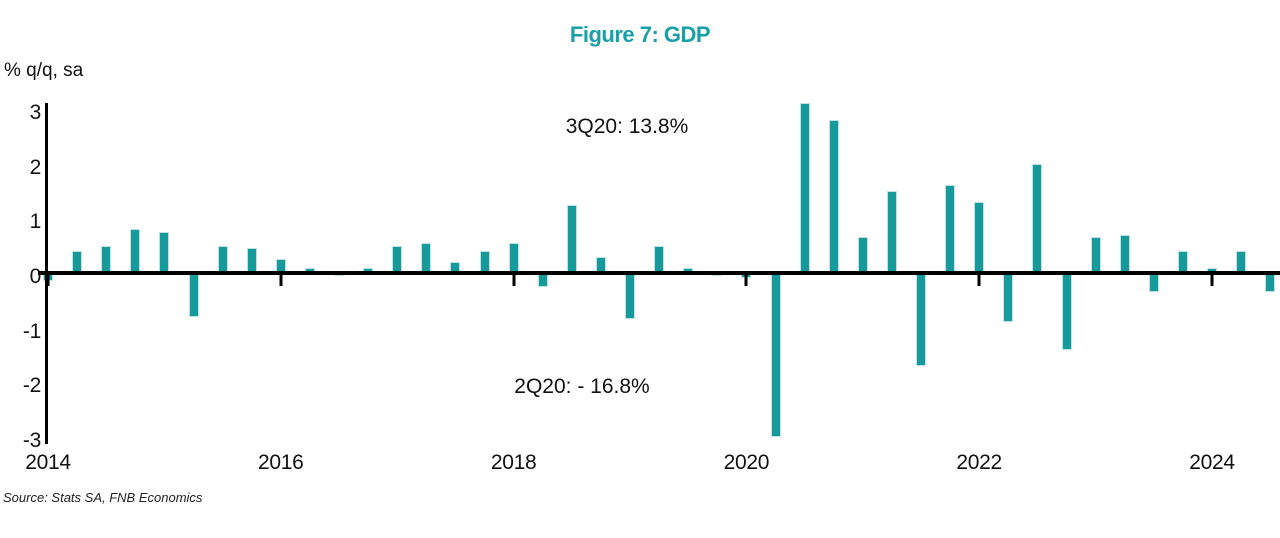  Describe the element at coordinates (48, 462) in the screenshot. I see `x-tick-label-2014: 2014` at that location.